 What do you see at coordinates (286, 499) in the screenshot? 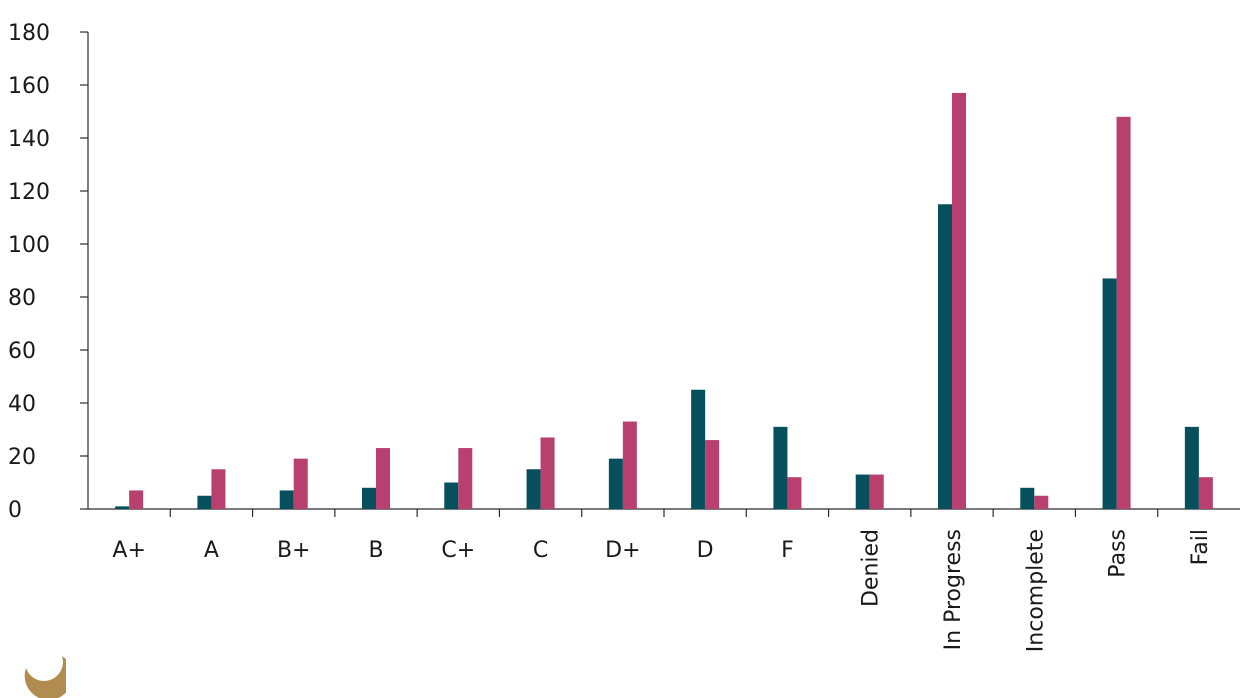
I see `bar-series-1-b-` at bounding box center [286, 499].